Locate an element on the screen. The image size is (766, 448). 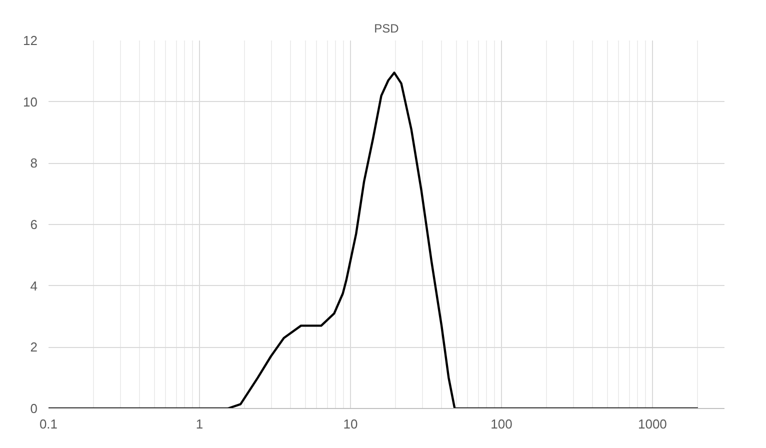
y-tick-label: 6 is located at coordinates (34, 224).